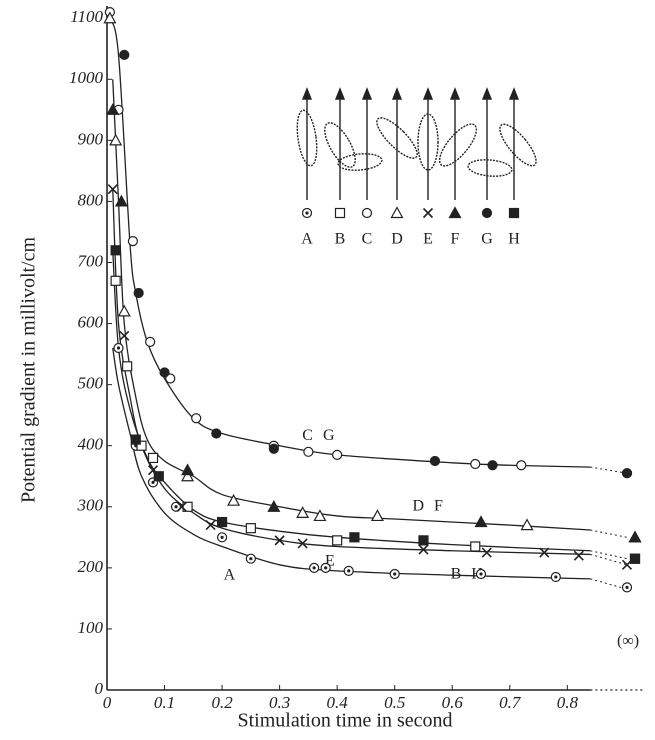 The height and width of the screenshot is (740, 655). What do you see at coordinates (164, 702) in the screenshot?
I see `x-tick-label: 0.1` at bounding box center [164, 702].